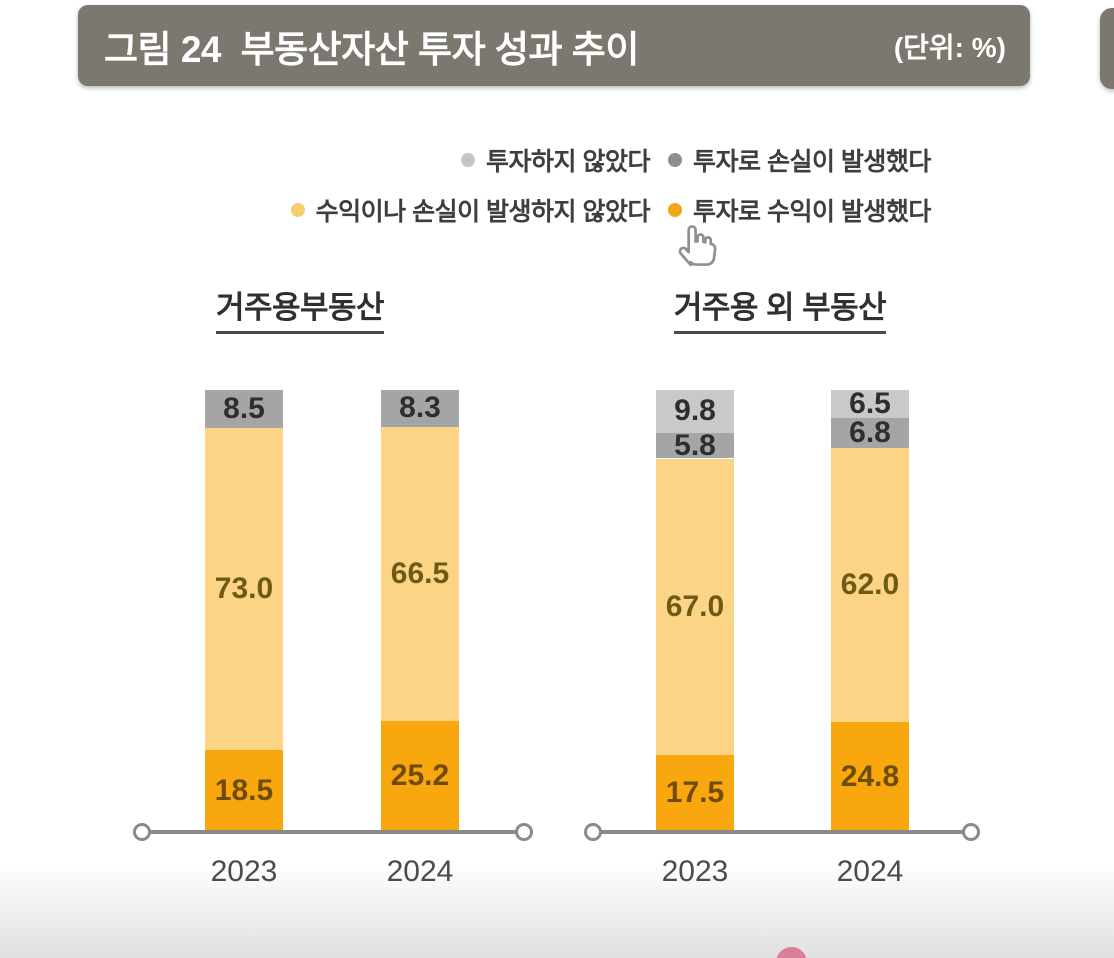 The width and height of the screenshot is (1114, 958). I want to click on bar-value-label: 73.0, so click(244, 588).